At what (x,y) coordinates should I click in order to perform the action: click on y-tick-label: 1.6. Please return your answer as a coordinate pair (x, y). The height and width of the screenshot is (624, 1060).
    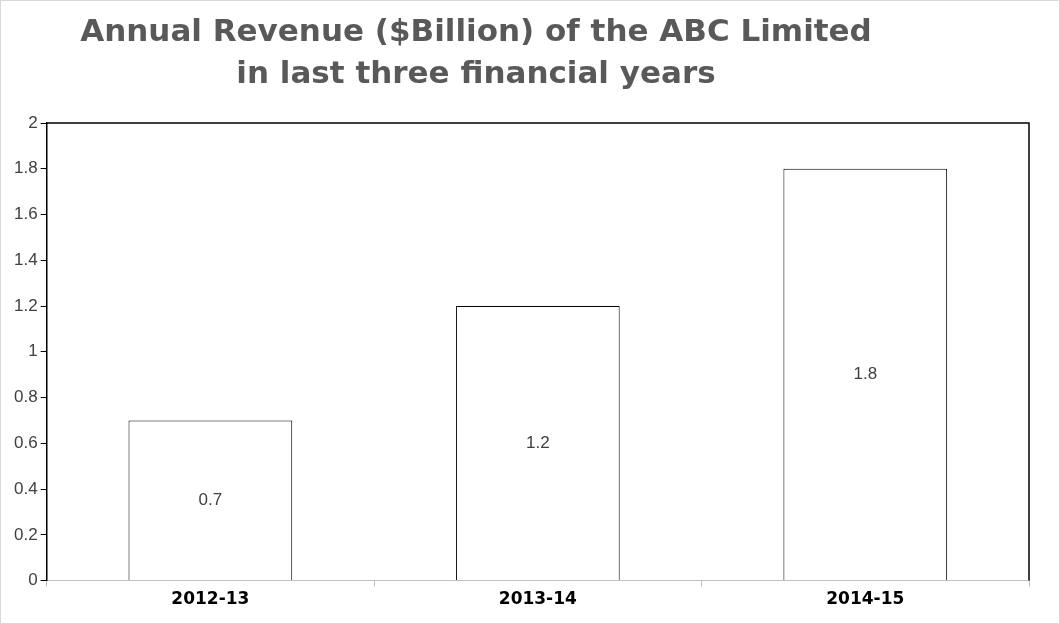
    Looking at the image, I should click on (25, 214).